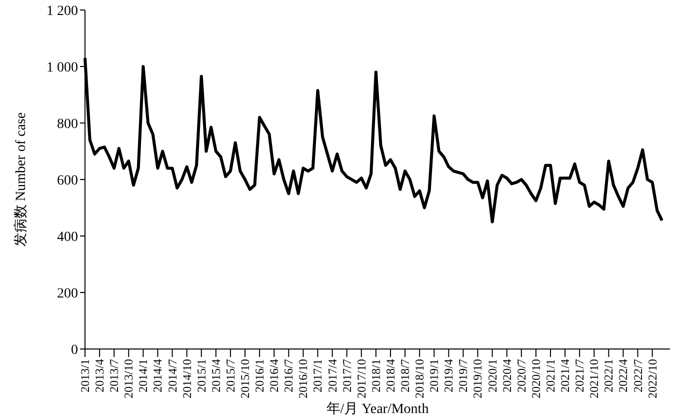  Describe the element at coordinates (245, 378) in the screenshot. I see `x-tick-label: 2015/10` at that location.